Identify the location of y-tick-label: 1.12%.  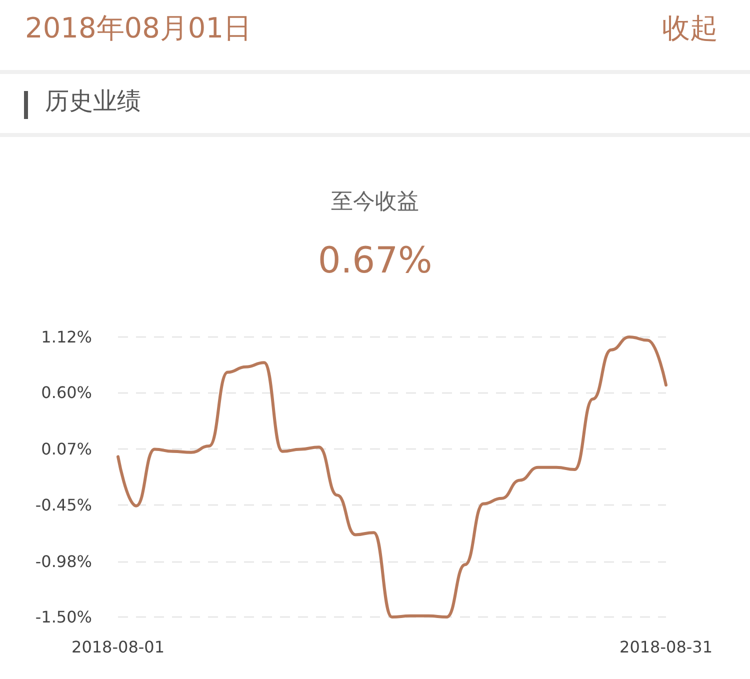
(66, 337).